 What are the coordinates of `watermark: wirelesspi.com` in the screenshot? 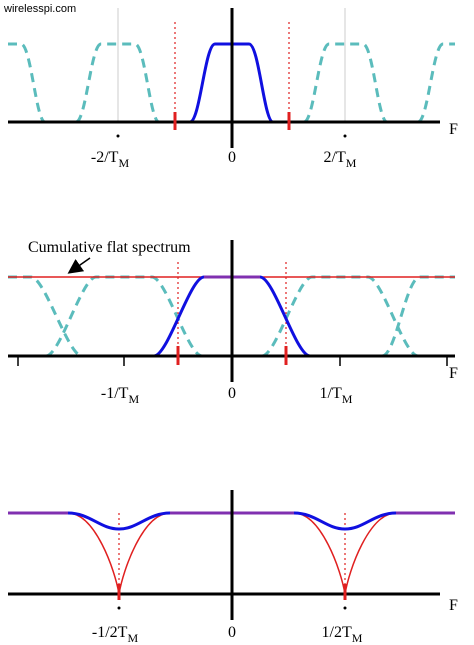 It's located at (39, 9).